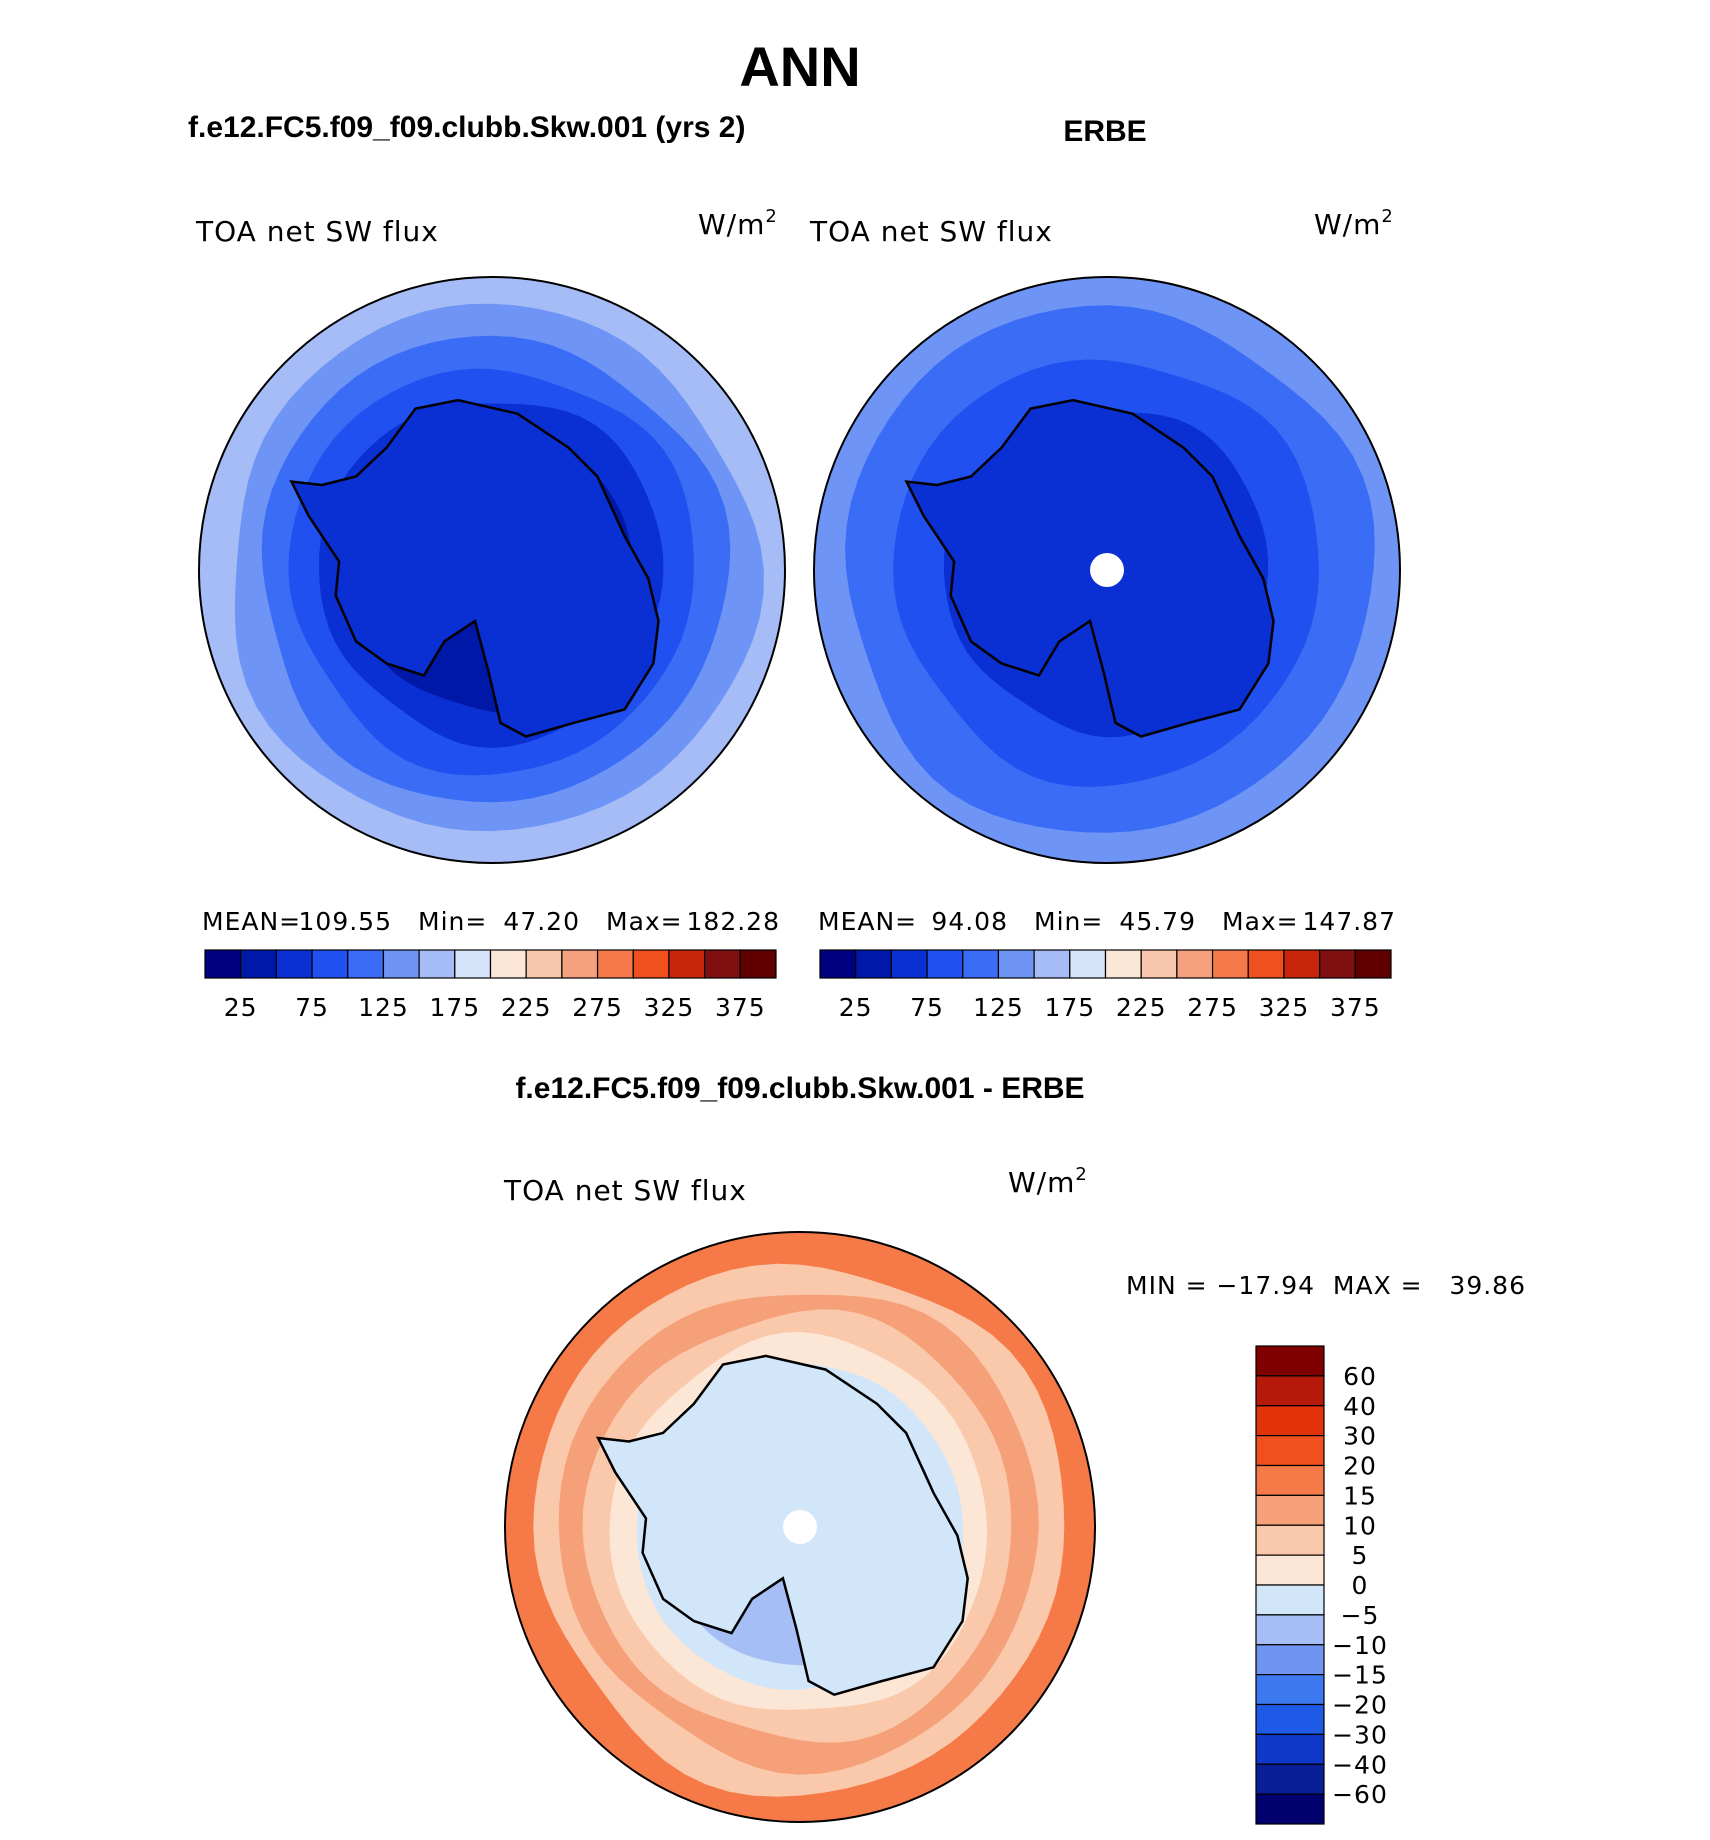  Describe the element at coordinates (1105, 985) in the screenshot. I see `panel2-colorbar: 25 75 125 175 225 275 325 375` at that location.